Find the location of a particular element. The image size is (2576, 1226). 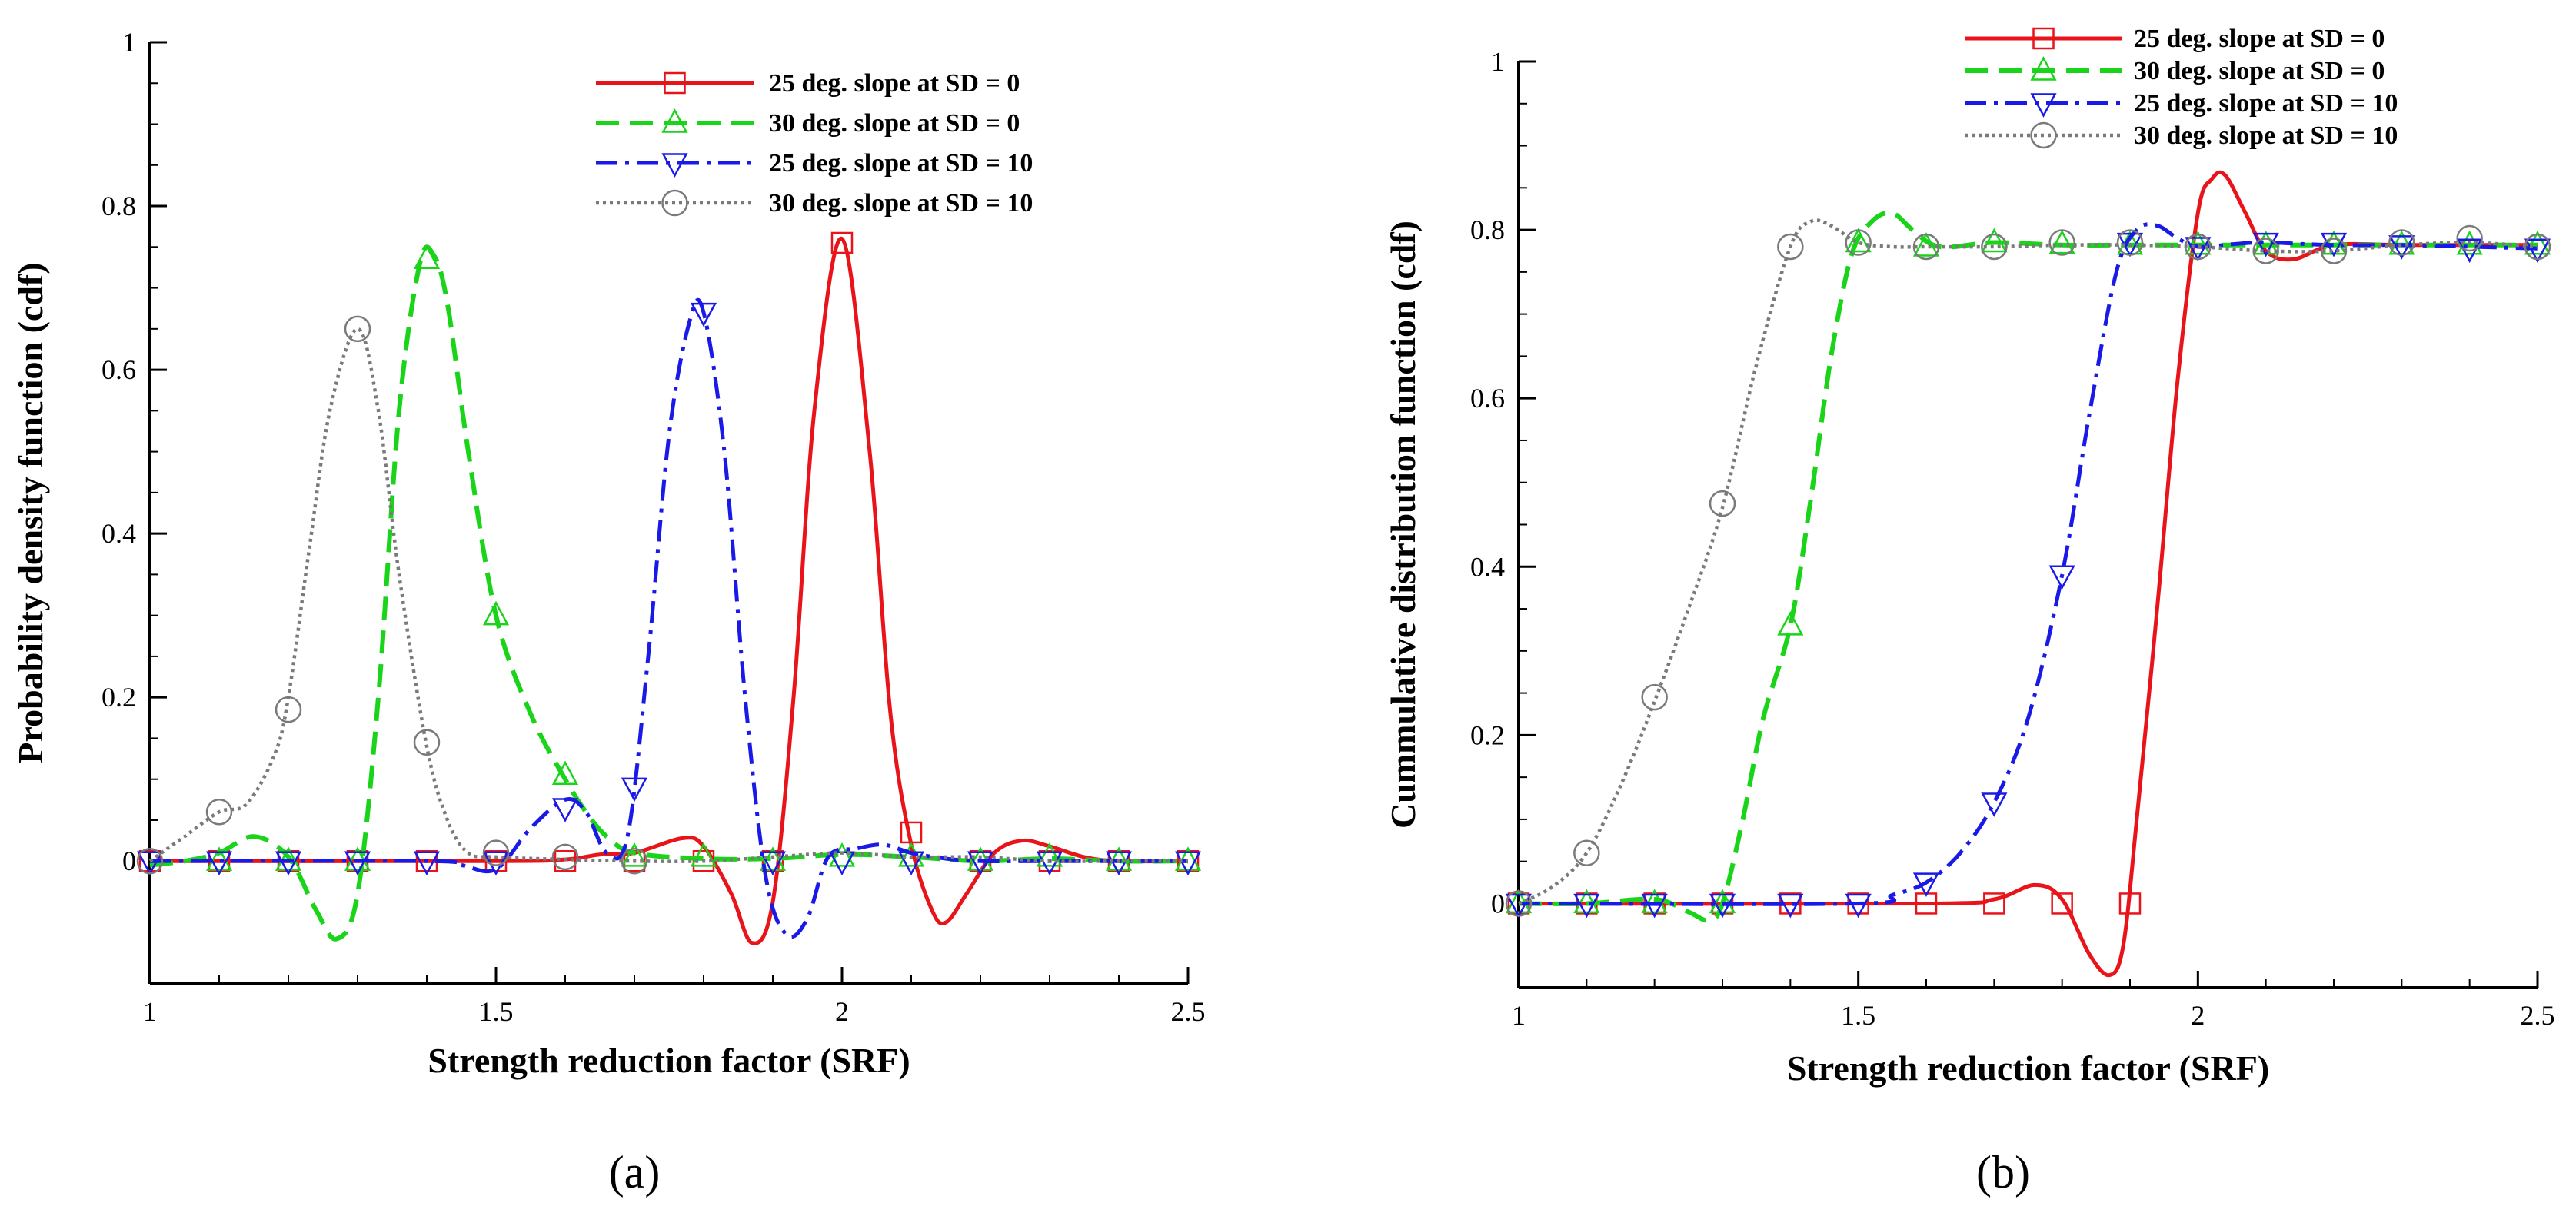

panel-b-y-tick-label: 1 is located at coordinates (1498, 61).